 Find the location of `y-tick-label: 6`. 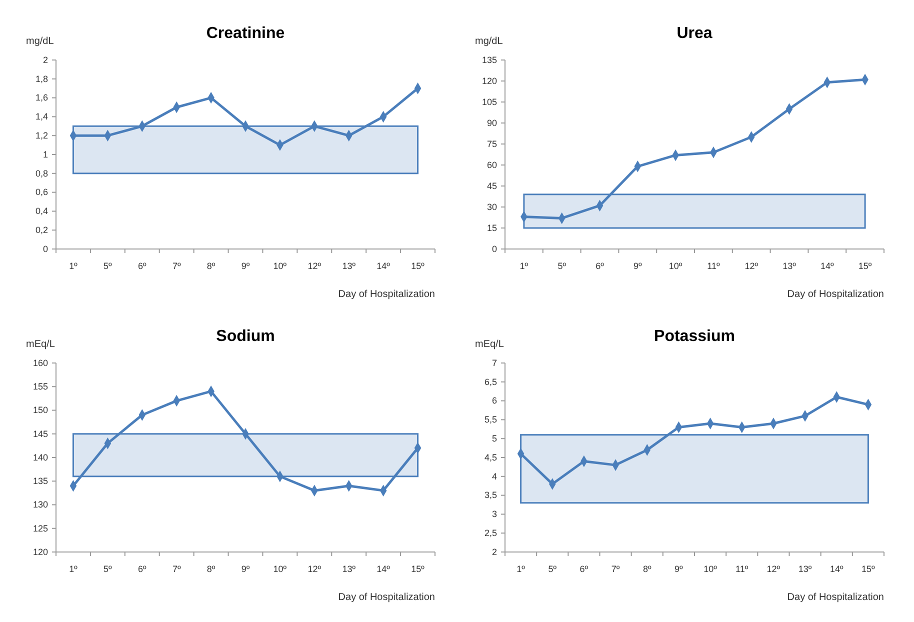

y-tick-label: 6 is located at coordinates (494, 401).